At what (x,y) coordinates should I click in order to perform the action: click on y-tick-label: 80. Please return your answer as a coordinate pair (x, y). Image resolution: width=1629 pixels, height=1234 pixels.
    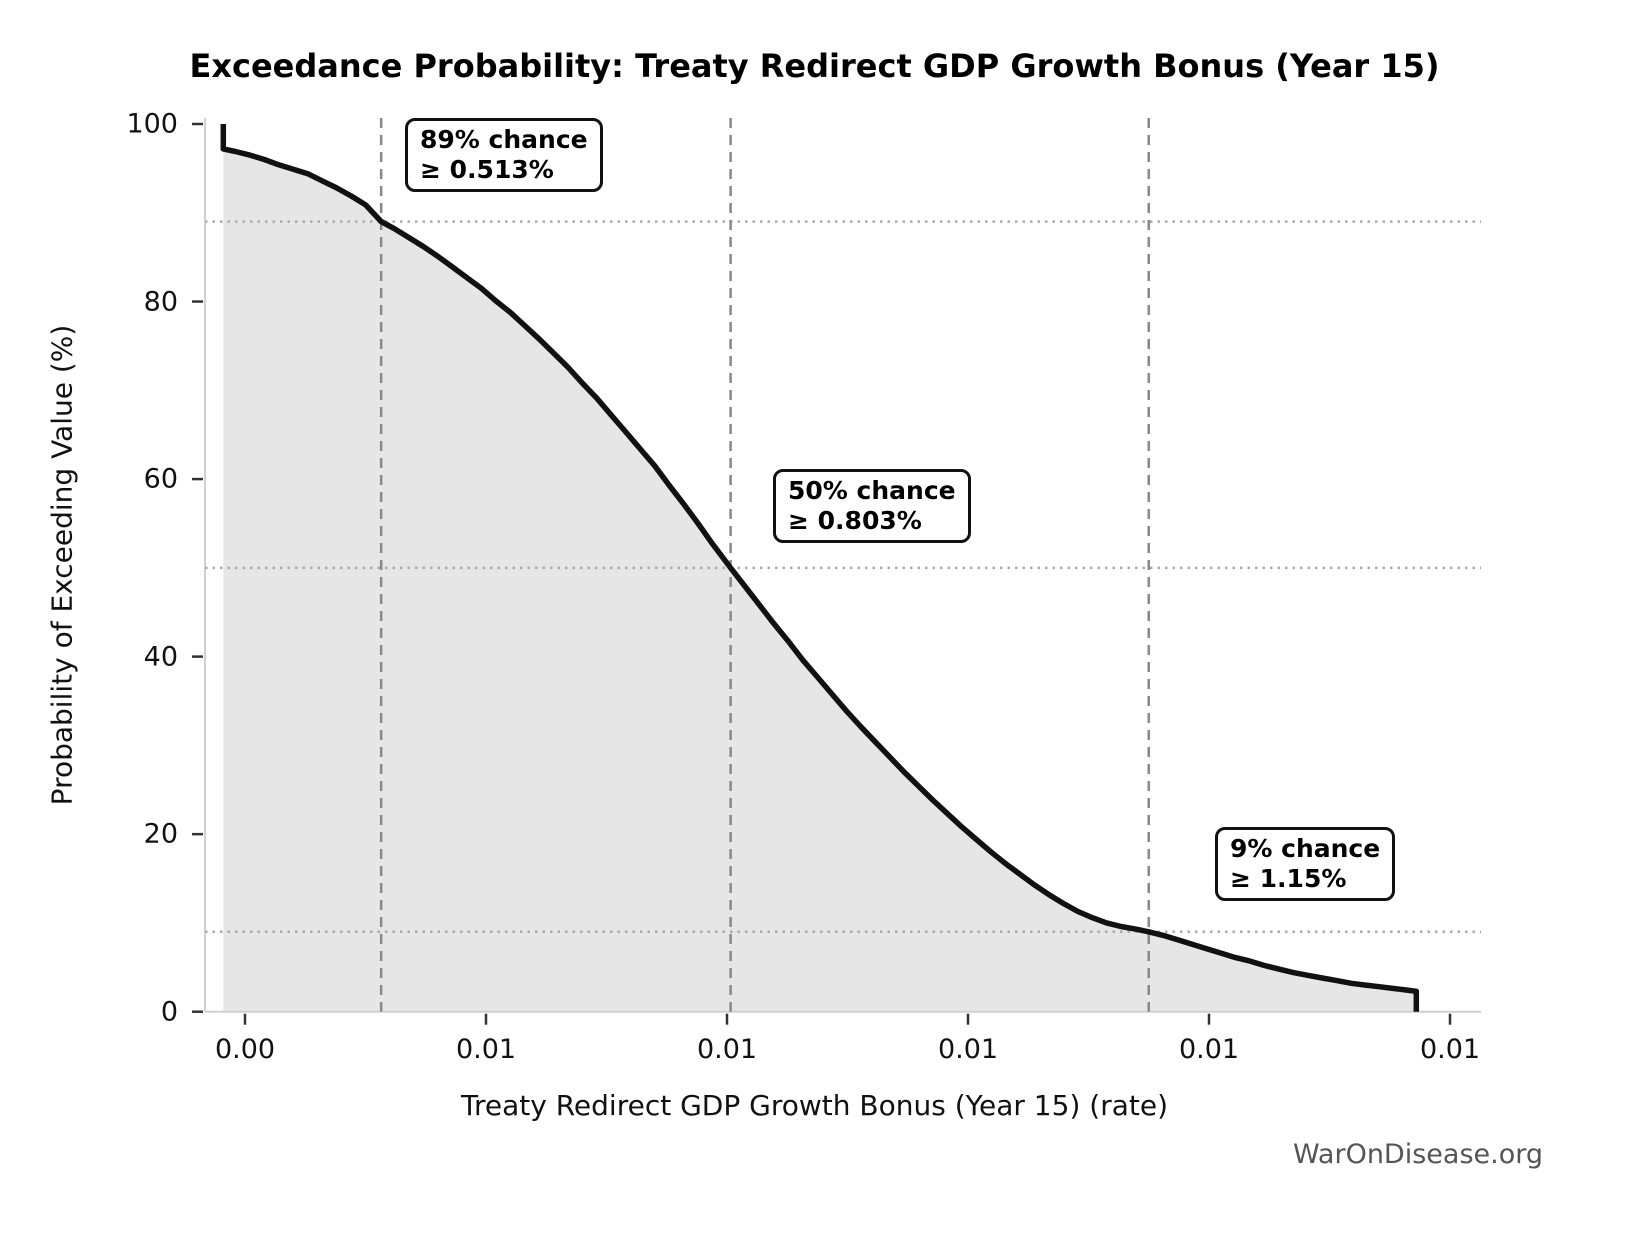
    Looking at the image, I should click on (160, 302).